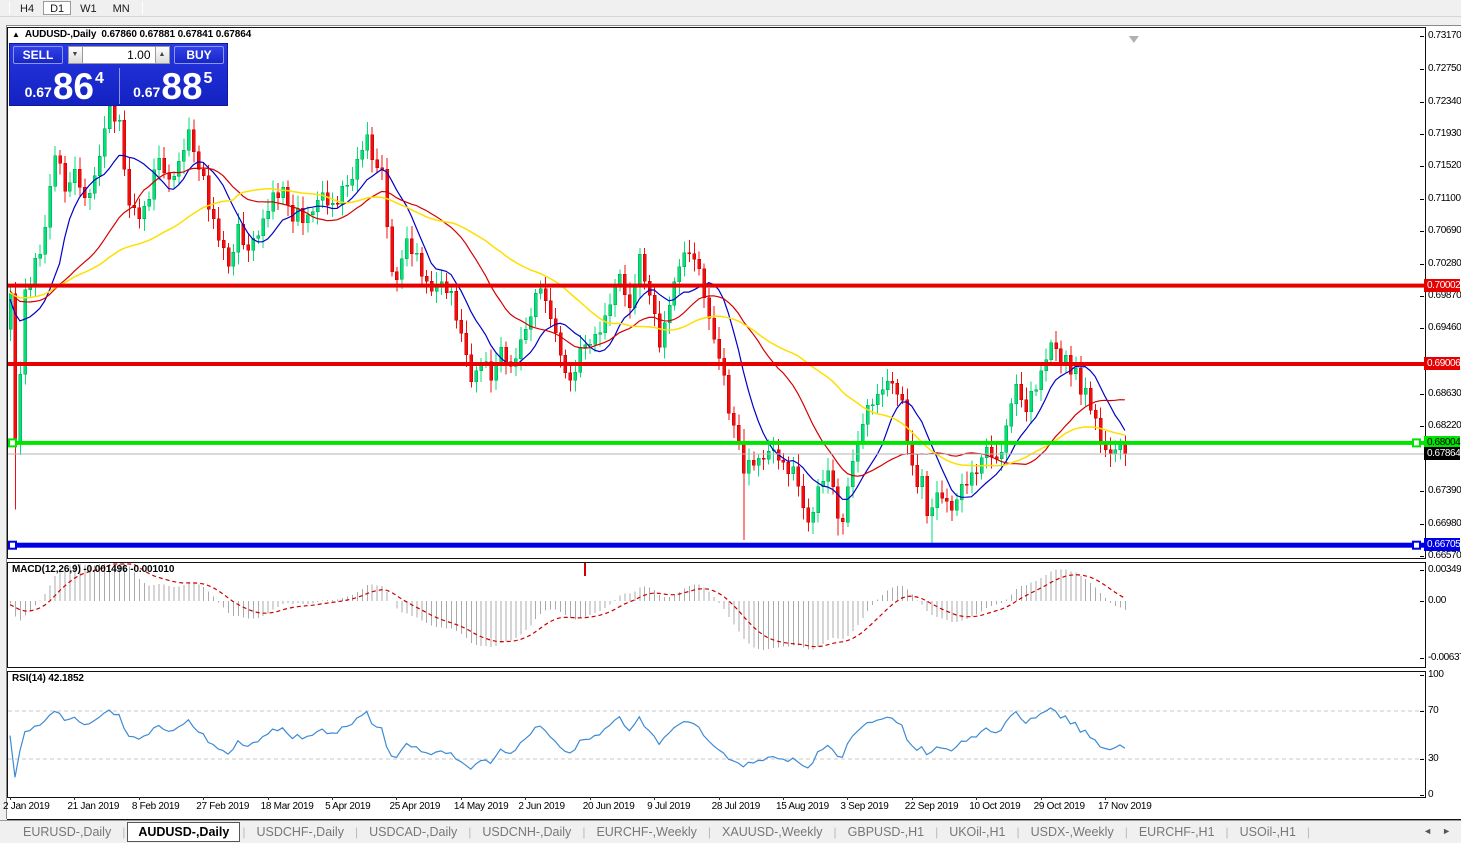 This screenshot has height=843, width=1461. What do you see at coordinates (348, 806) in the screenshot?
I see `date-label: 5 Apr 2019` at bounding box center [348, 806].